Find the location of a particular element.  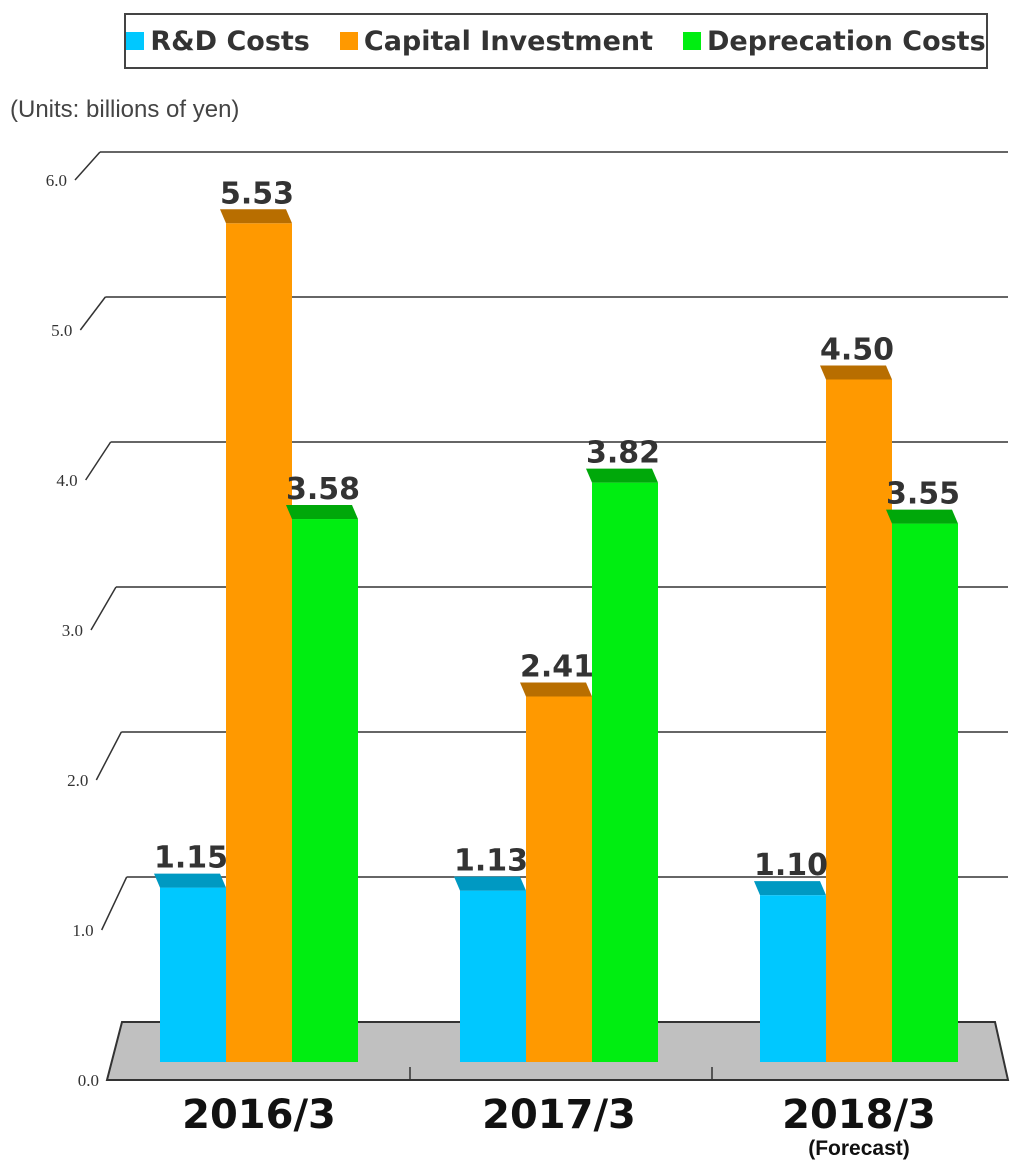

value-label-r-d-costs-2017-3: 1.13 is located at coordinates (491, 861).